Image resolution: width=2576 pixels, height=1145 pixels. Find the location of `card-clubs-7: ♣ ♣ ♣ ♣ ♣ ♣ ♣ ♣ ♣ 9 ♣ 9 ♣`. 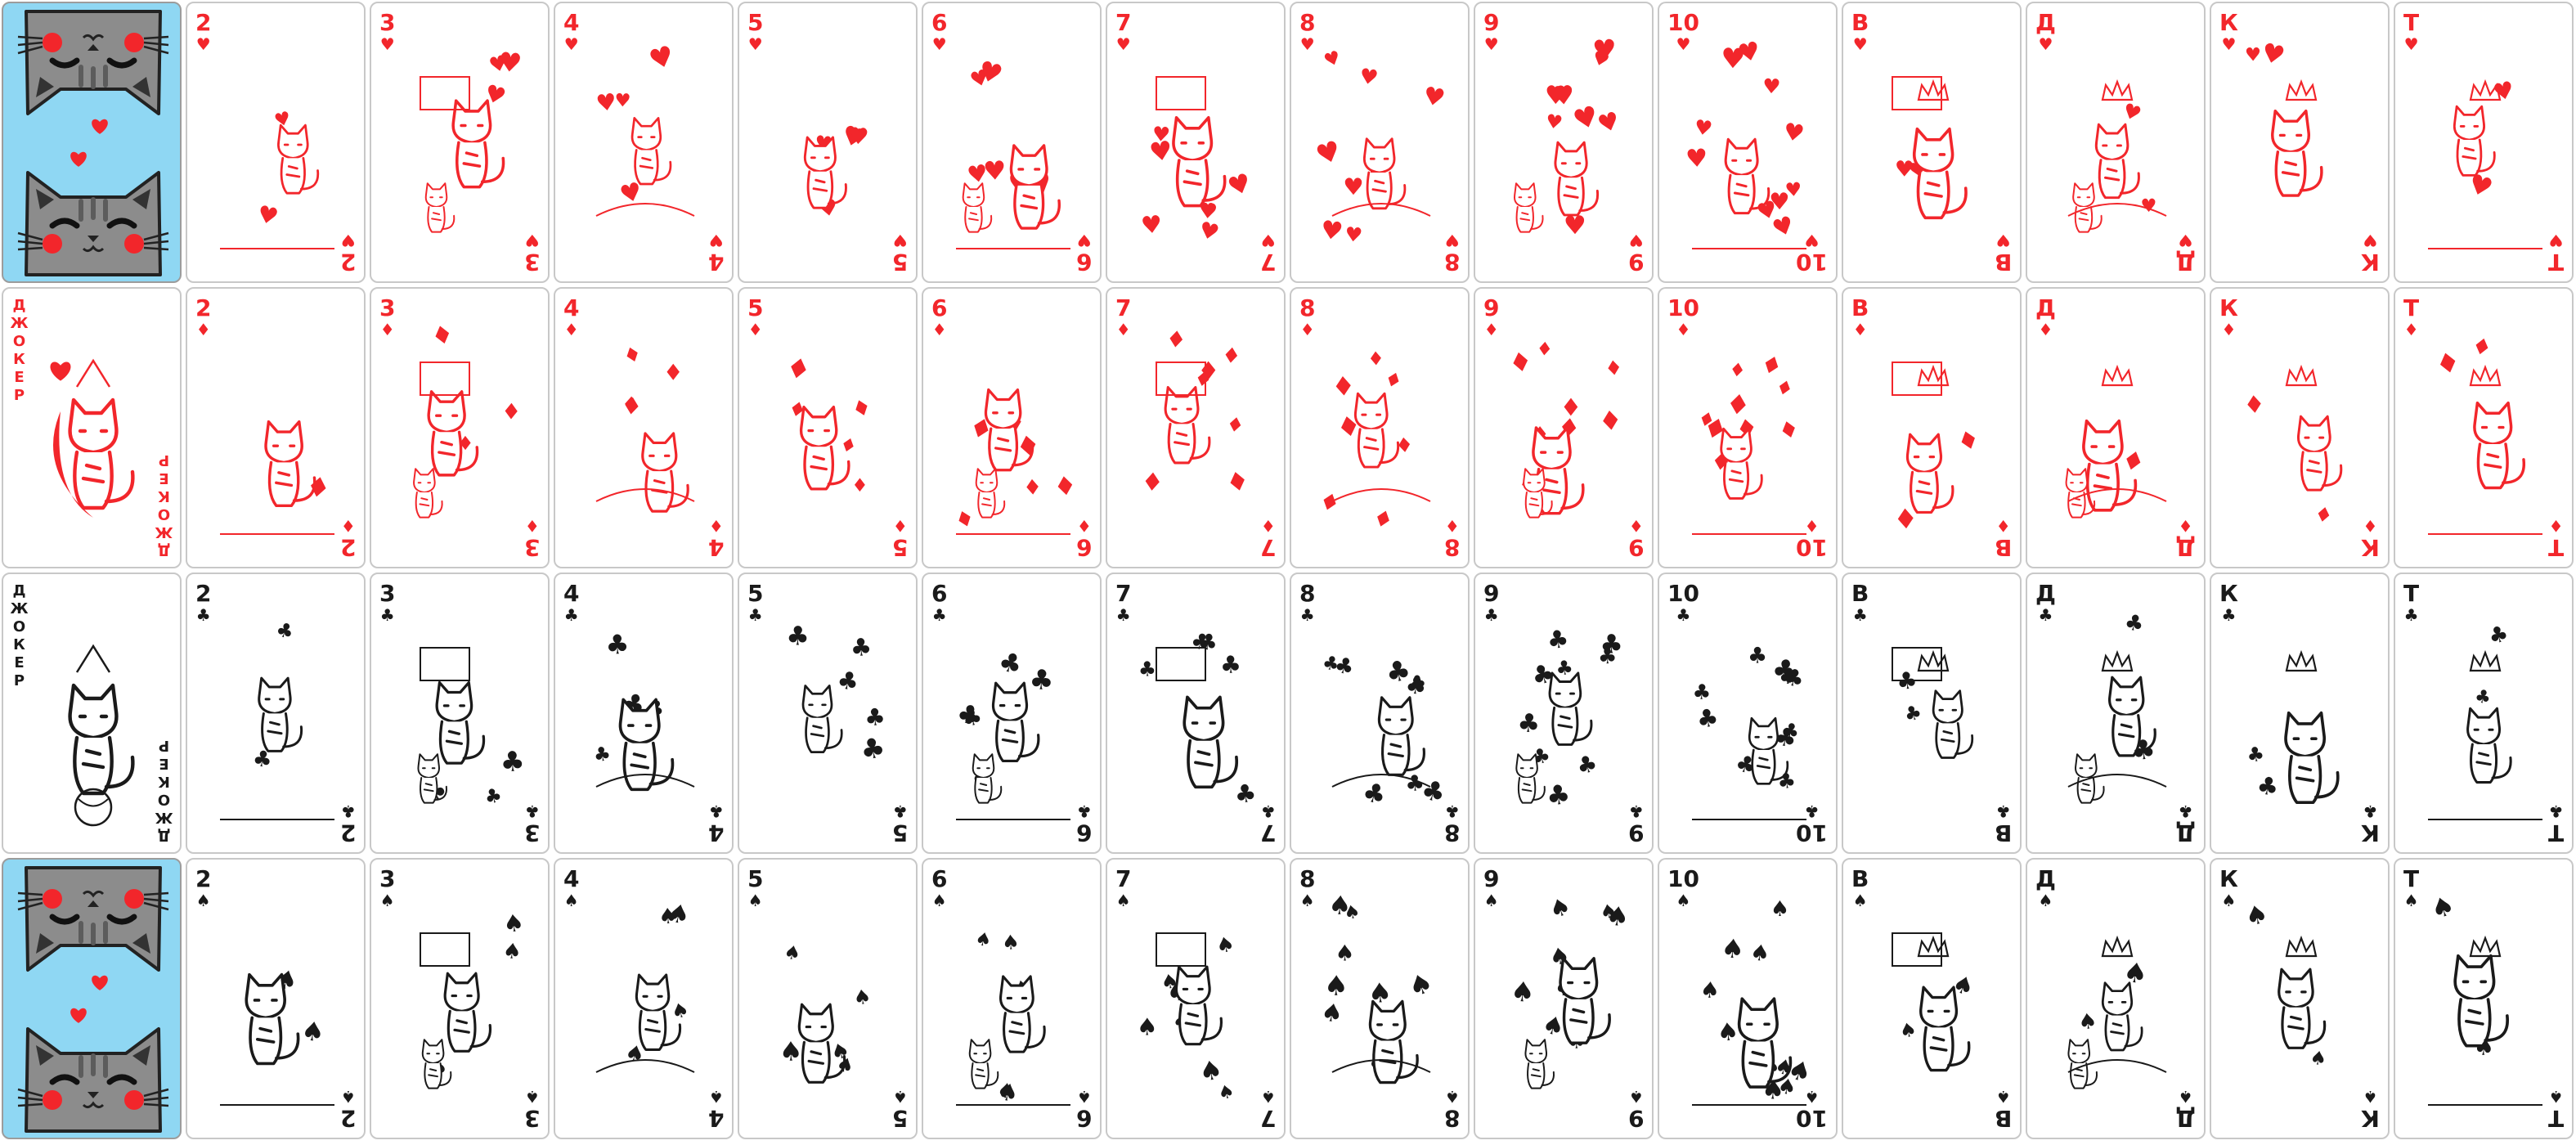

card-clubs-7: ♣ ♣ ♣ ♣ ♣ ♣ ♣ ♣ ♣ 9 ♣ 9 ♣ is located at coordinates (1564, 713).